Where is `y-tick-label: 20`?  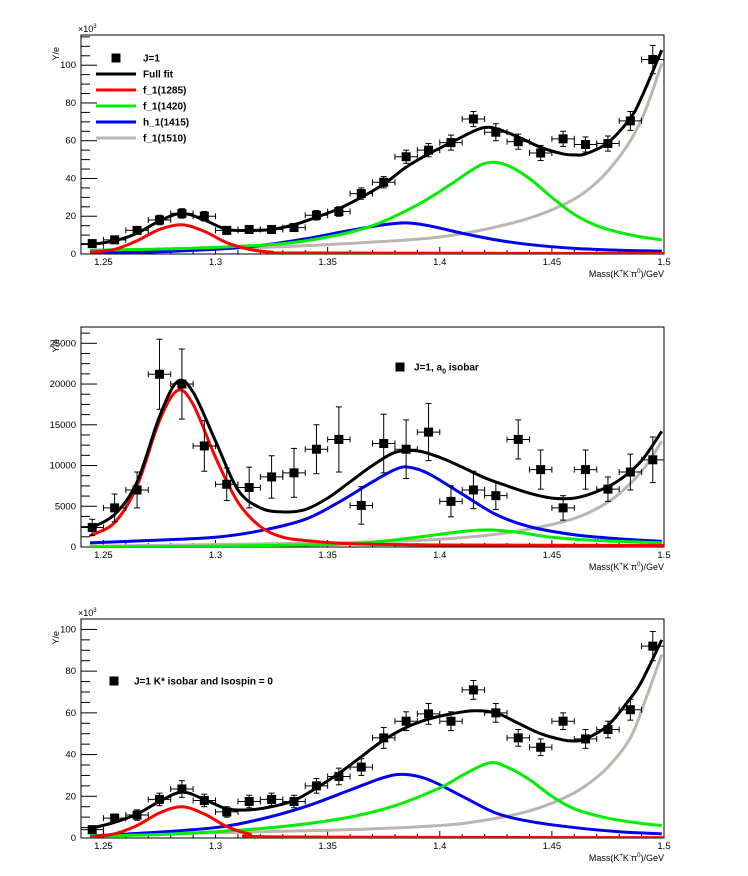 y-tick-label: 20 is located at coordinates (70, 796).